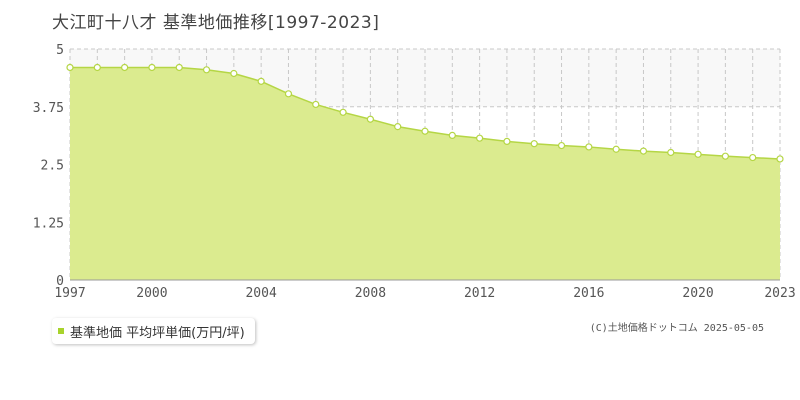 This screenshot has width=800, height=400. What do you see at coordinates (370, 293) in the screenshot?
I see `x-tick-label: 2008` at bounding box center [370, 293].